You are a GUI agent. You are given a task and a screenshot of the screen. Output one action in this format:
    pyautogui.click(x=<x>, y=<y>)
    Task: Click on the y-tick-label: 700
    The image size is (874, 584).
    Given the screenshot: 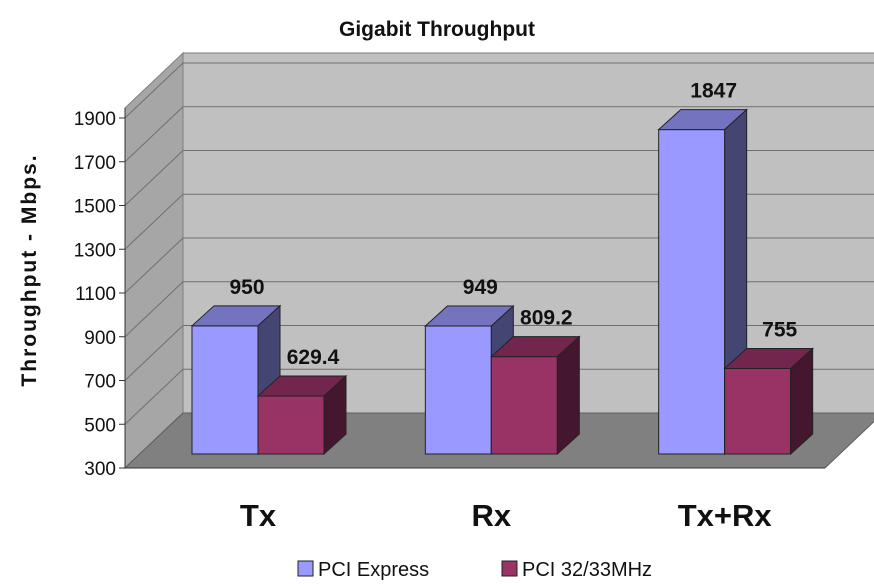 What is the action you would take?
    pyautogui.click(x=100, y=382)
    